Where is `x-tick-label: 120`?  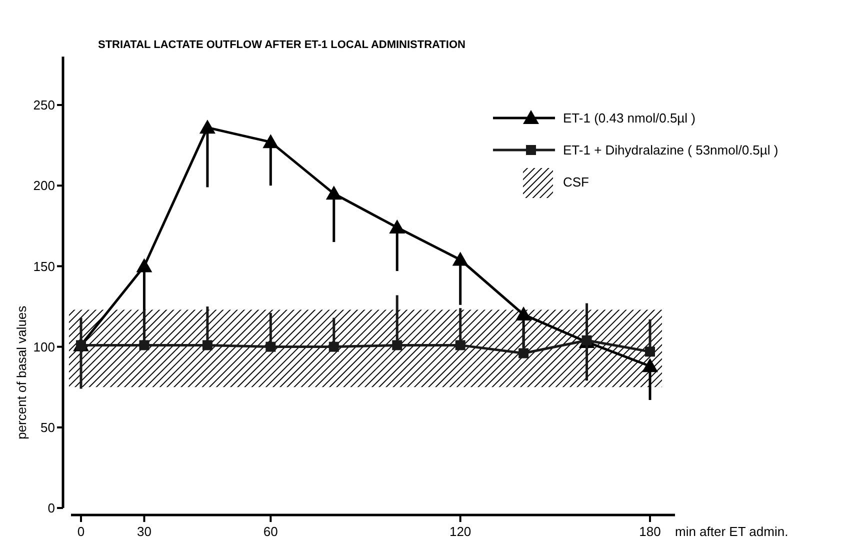 x-tick-label: 120 is located at coordinates (460, 531).